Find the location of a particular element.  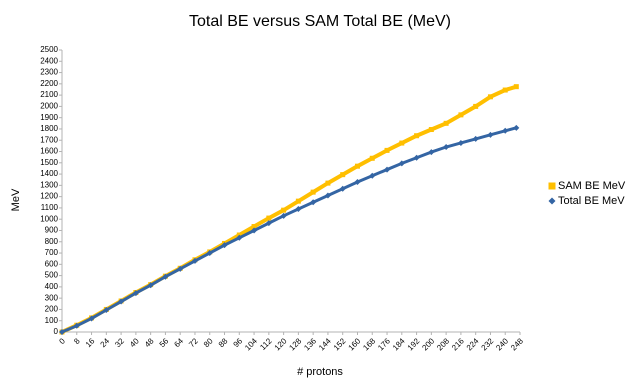

y-tick-label: 1300 is located at coordinates (49, 184).